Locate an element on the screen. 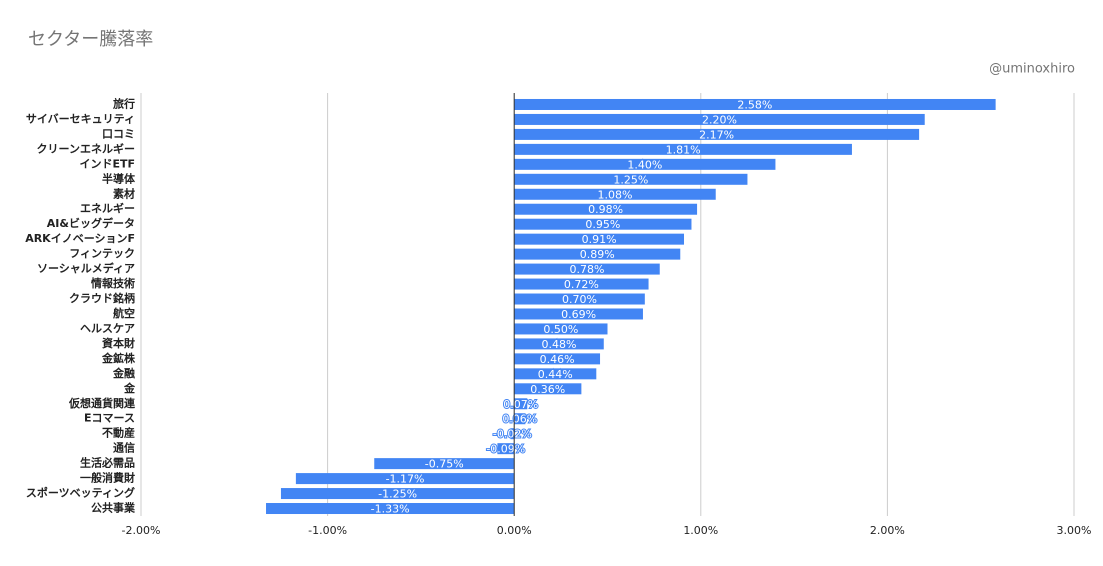 The image size is (1103, 566). data-label: 0.36% is located at coordinates (547, 389).